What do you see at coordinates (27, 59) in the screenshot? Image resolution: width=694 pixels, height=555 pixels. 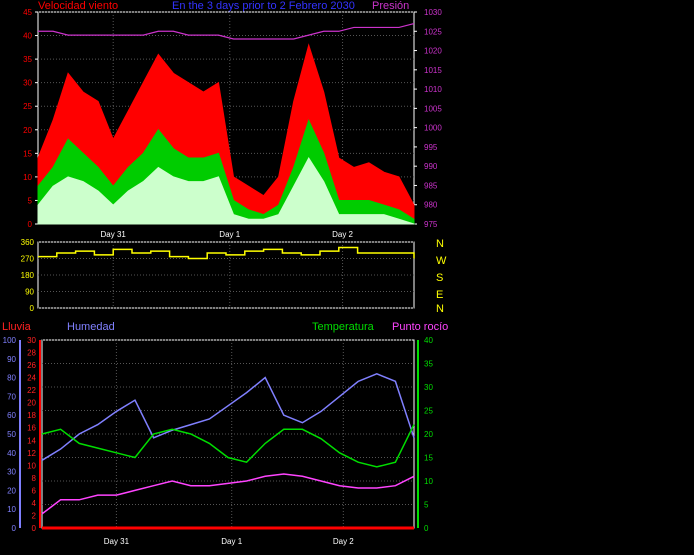 I see `wind-tick-label: 35` at bounding box center [27, 59].